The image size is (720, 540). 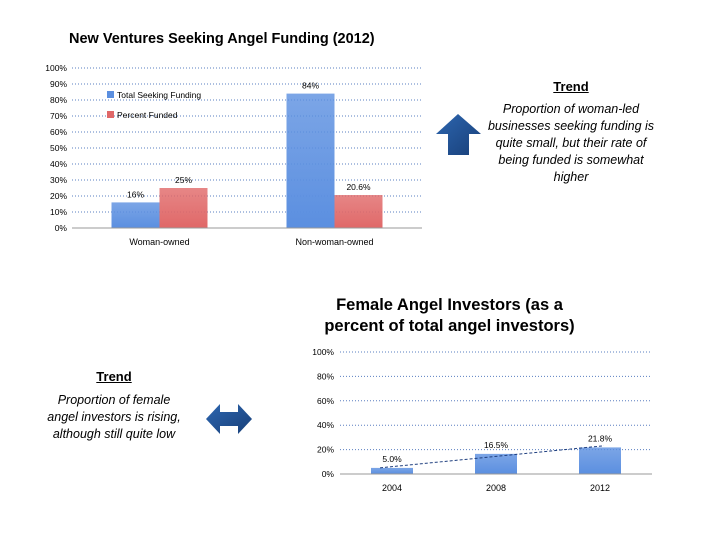 I want to click on data-label: 84%, so click(x=310, y=86).